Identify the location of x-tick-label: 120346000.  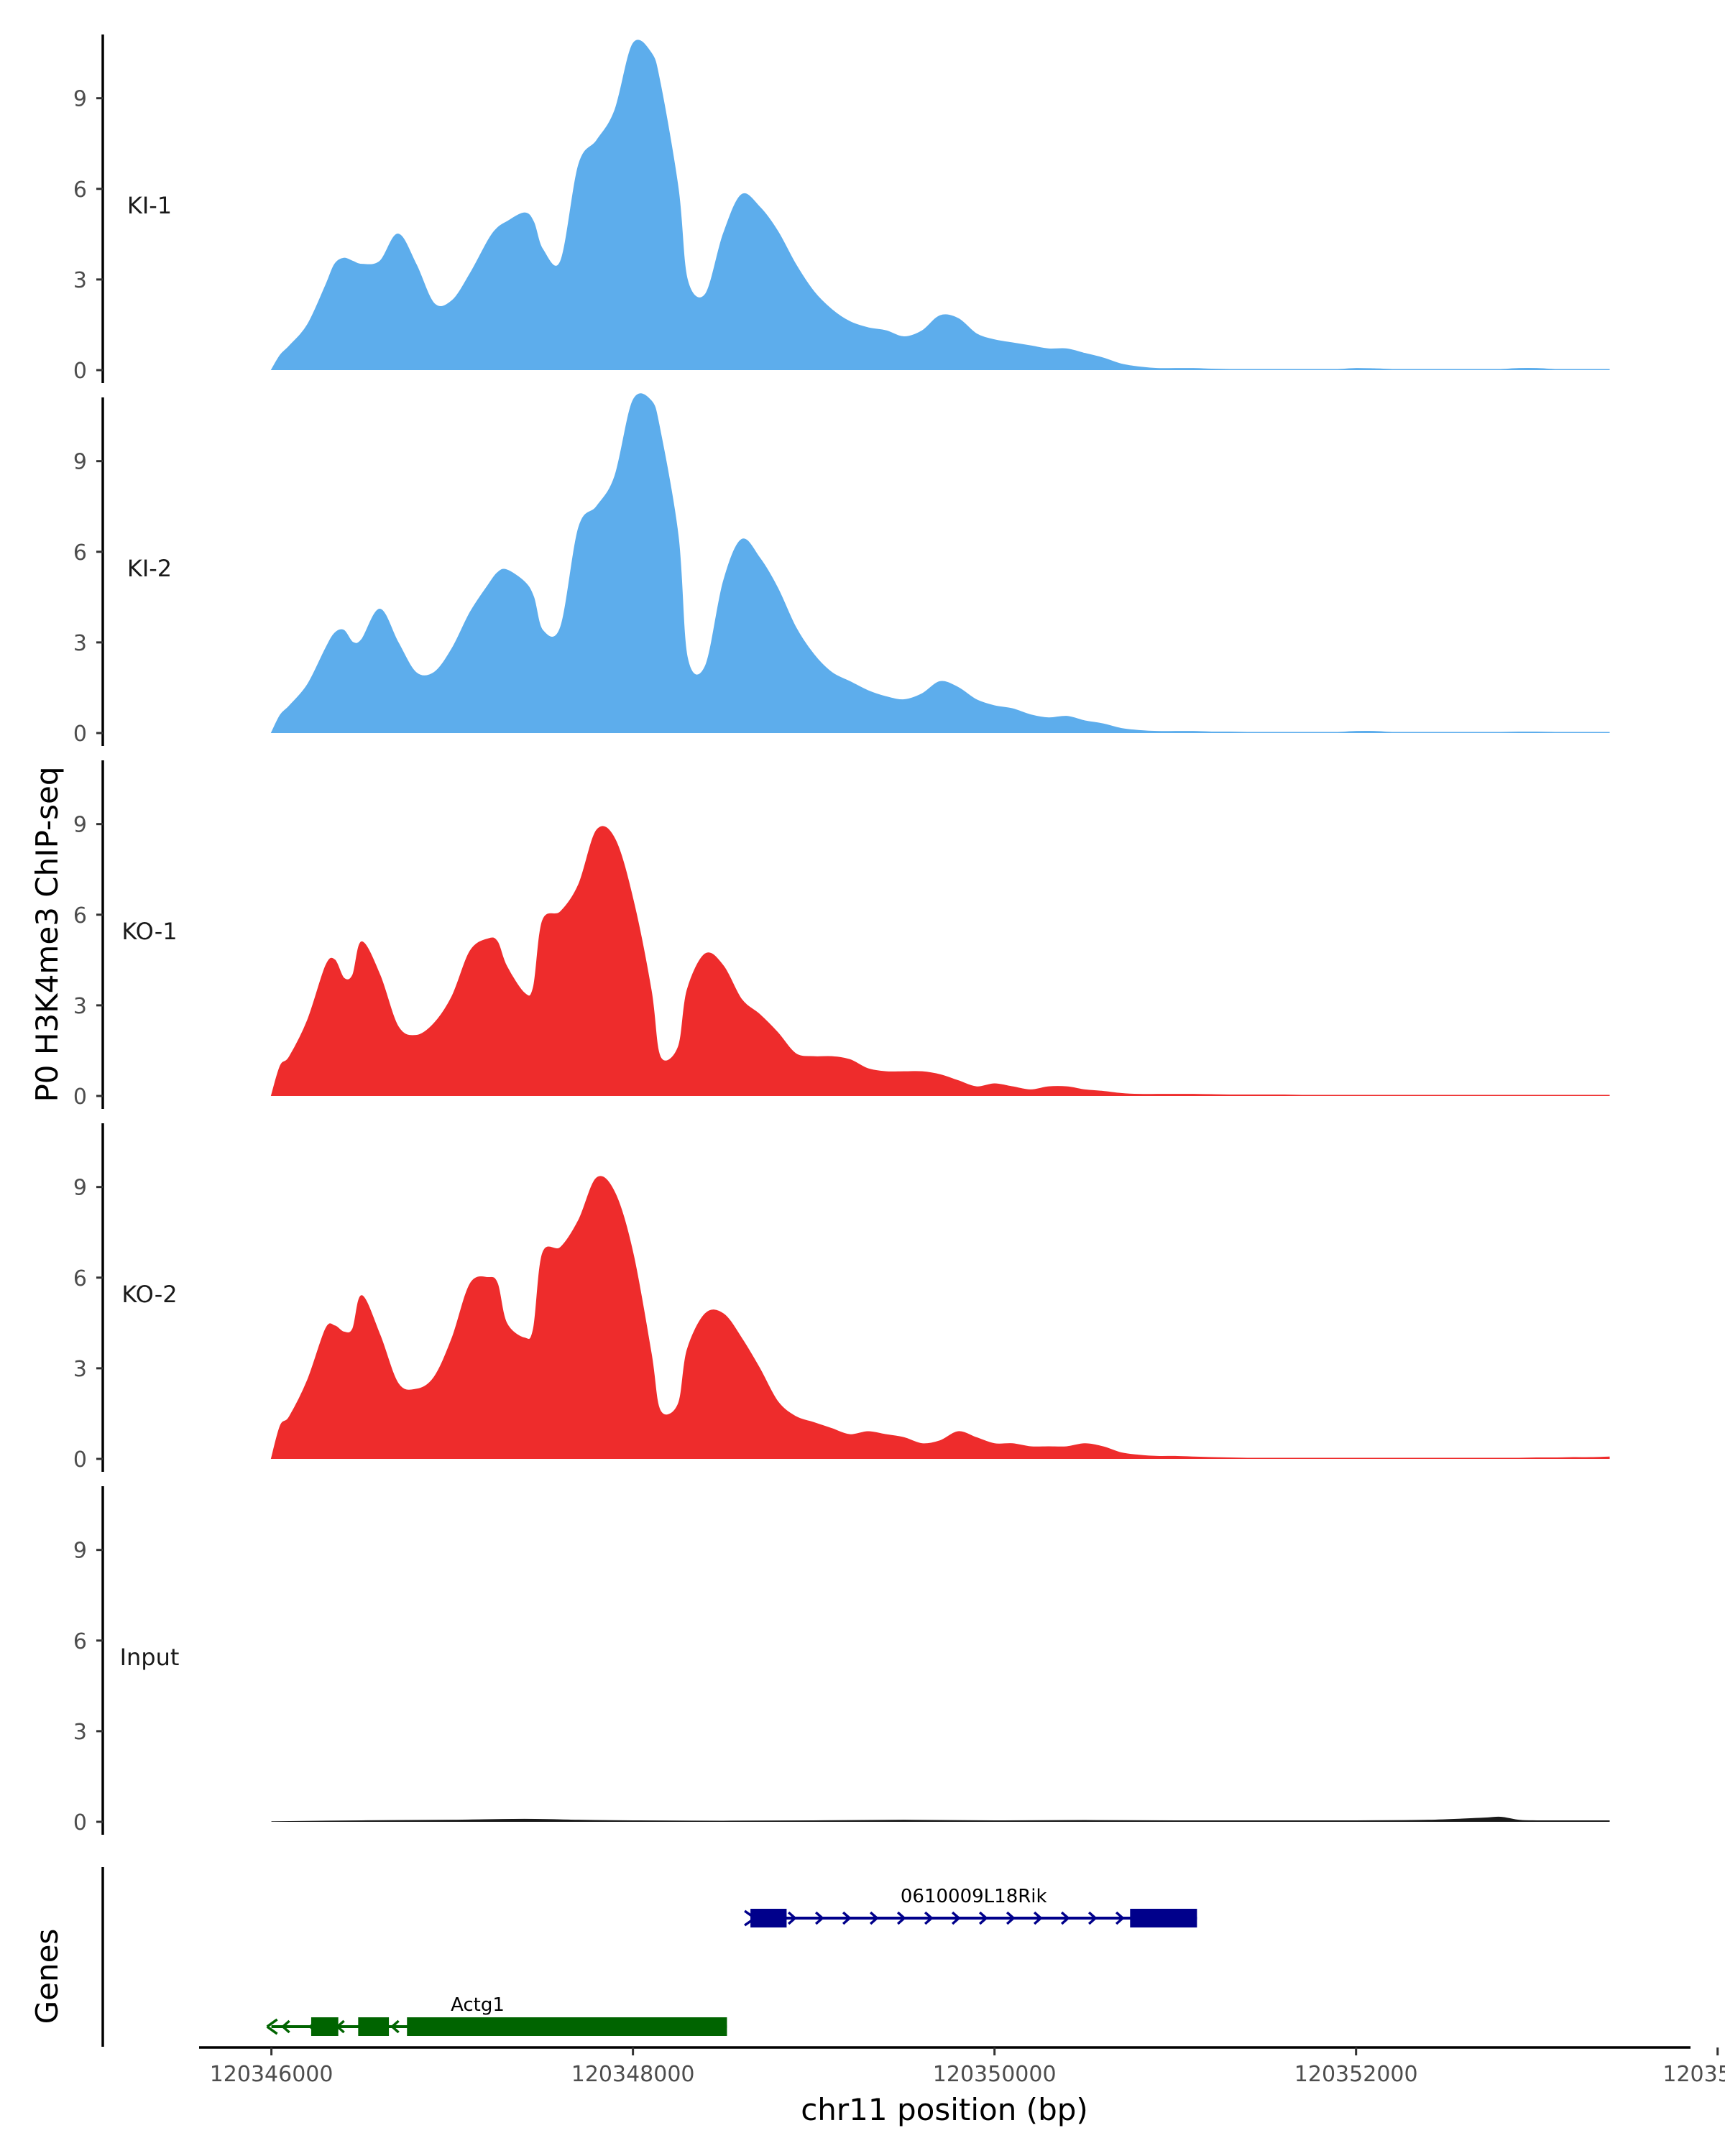
(272, 2074).